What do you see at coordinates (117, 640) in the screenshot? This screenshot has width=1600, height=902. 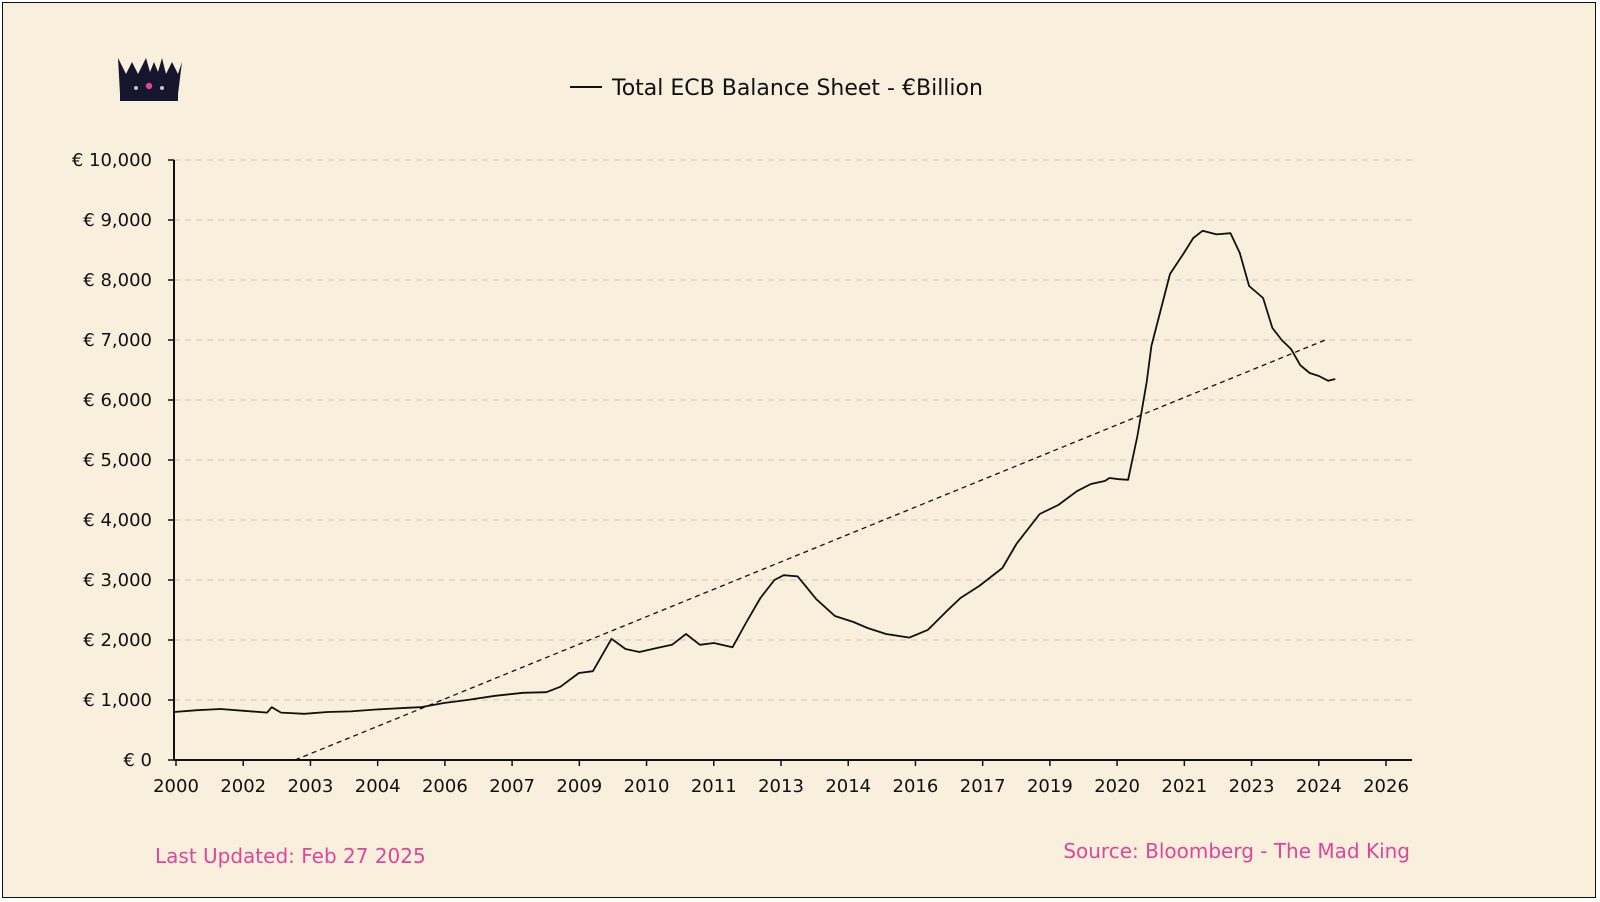 I see `y-tick-label: € 2,000` at bounding box center [117, 640].